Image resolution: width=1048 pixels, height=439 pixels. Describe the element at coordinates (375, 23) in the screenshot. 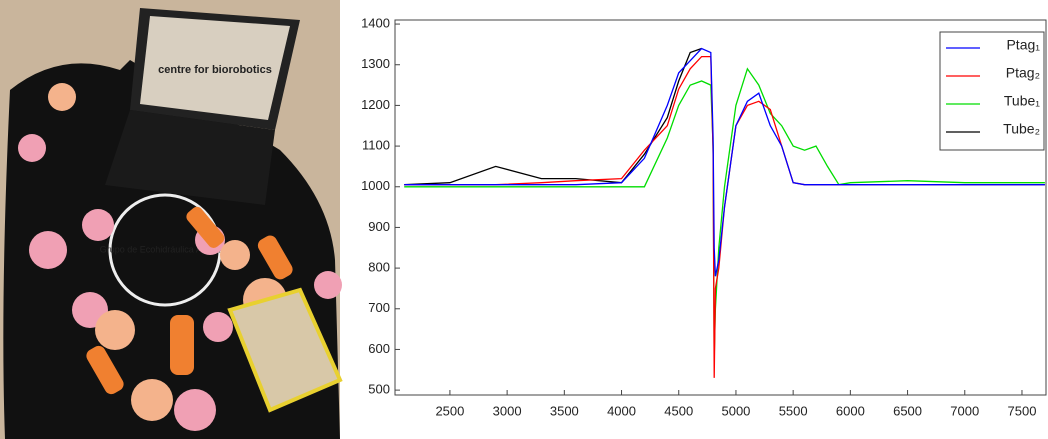

I see `y-tick-label: 1400` at that location.